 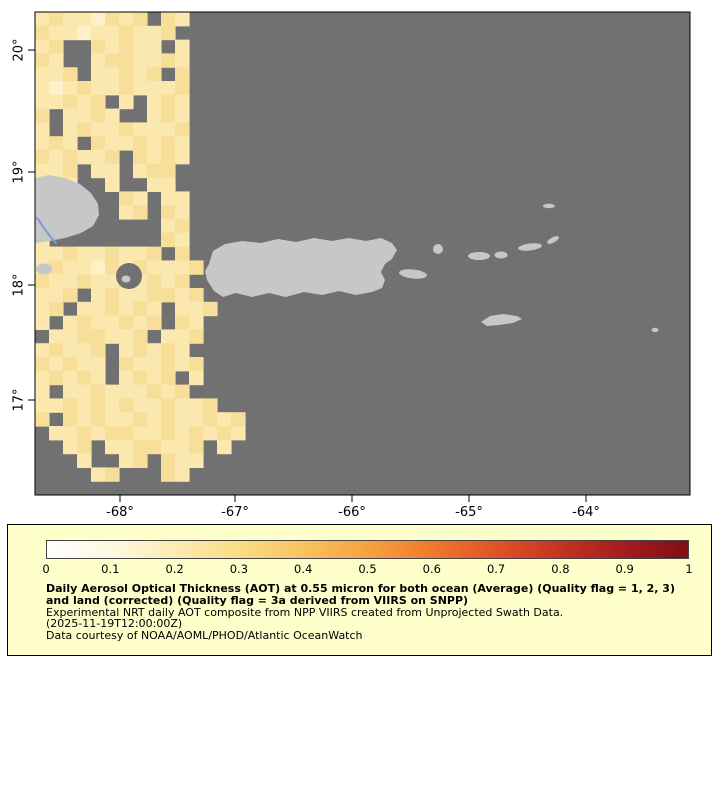 What do you see at coordinates (114, 624) in the screenshot?
I see `legend-timestamp: (2025-11-19T12:00:00Z)` at bounding box center [114, 624].